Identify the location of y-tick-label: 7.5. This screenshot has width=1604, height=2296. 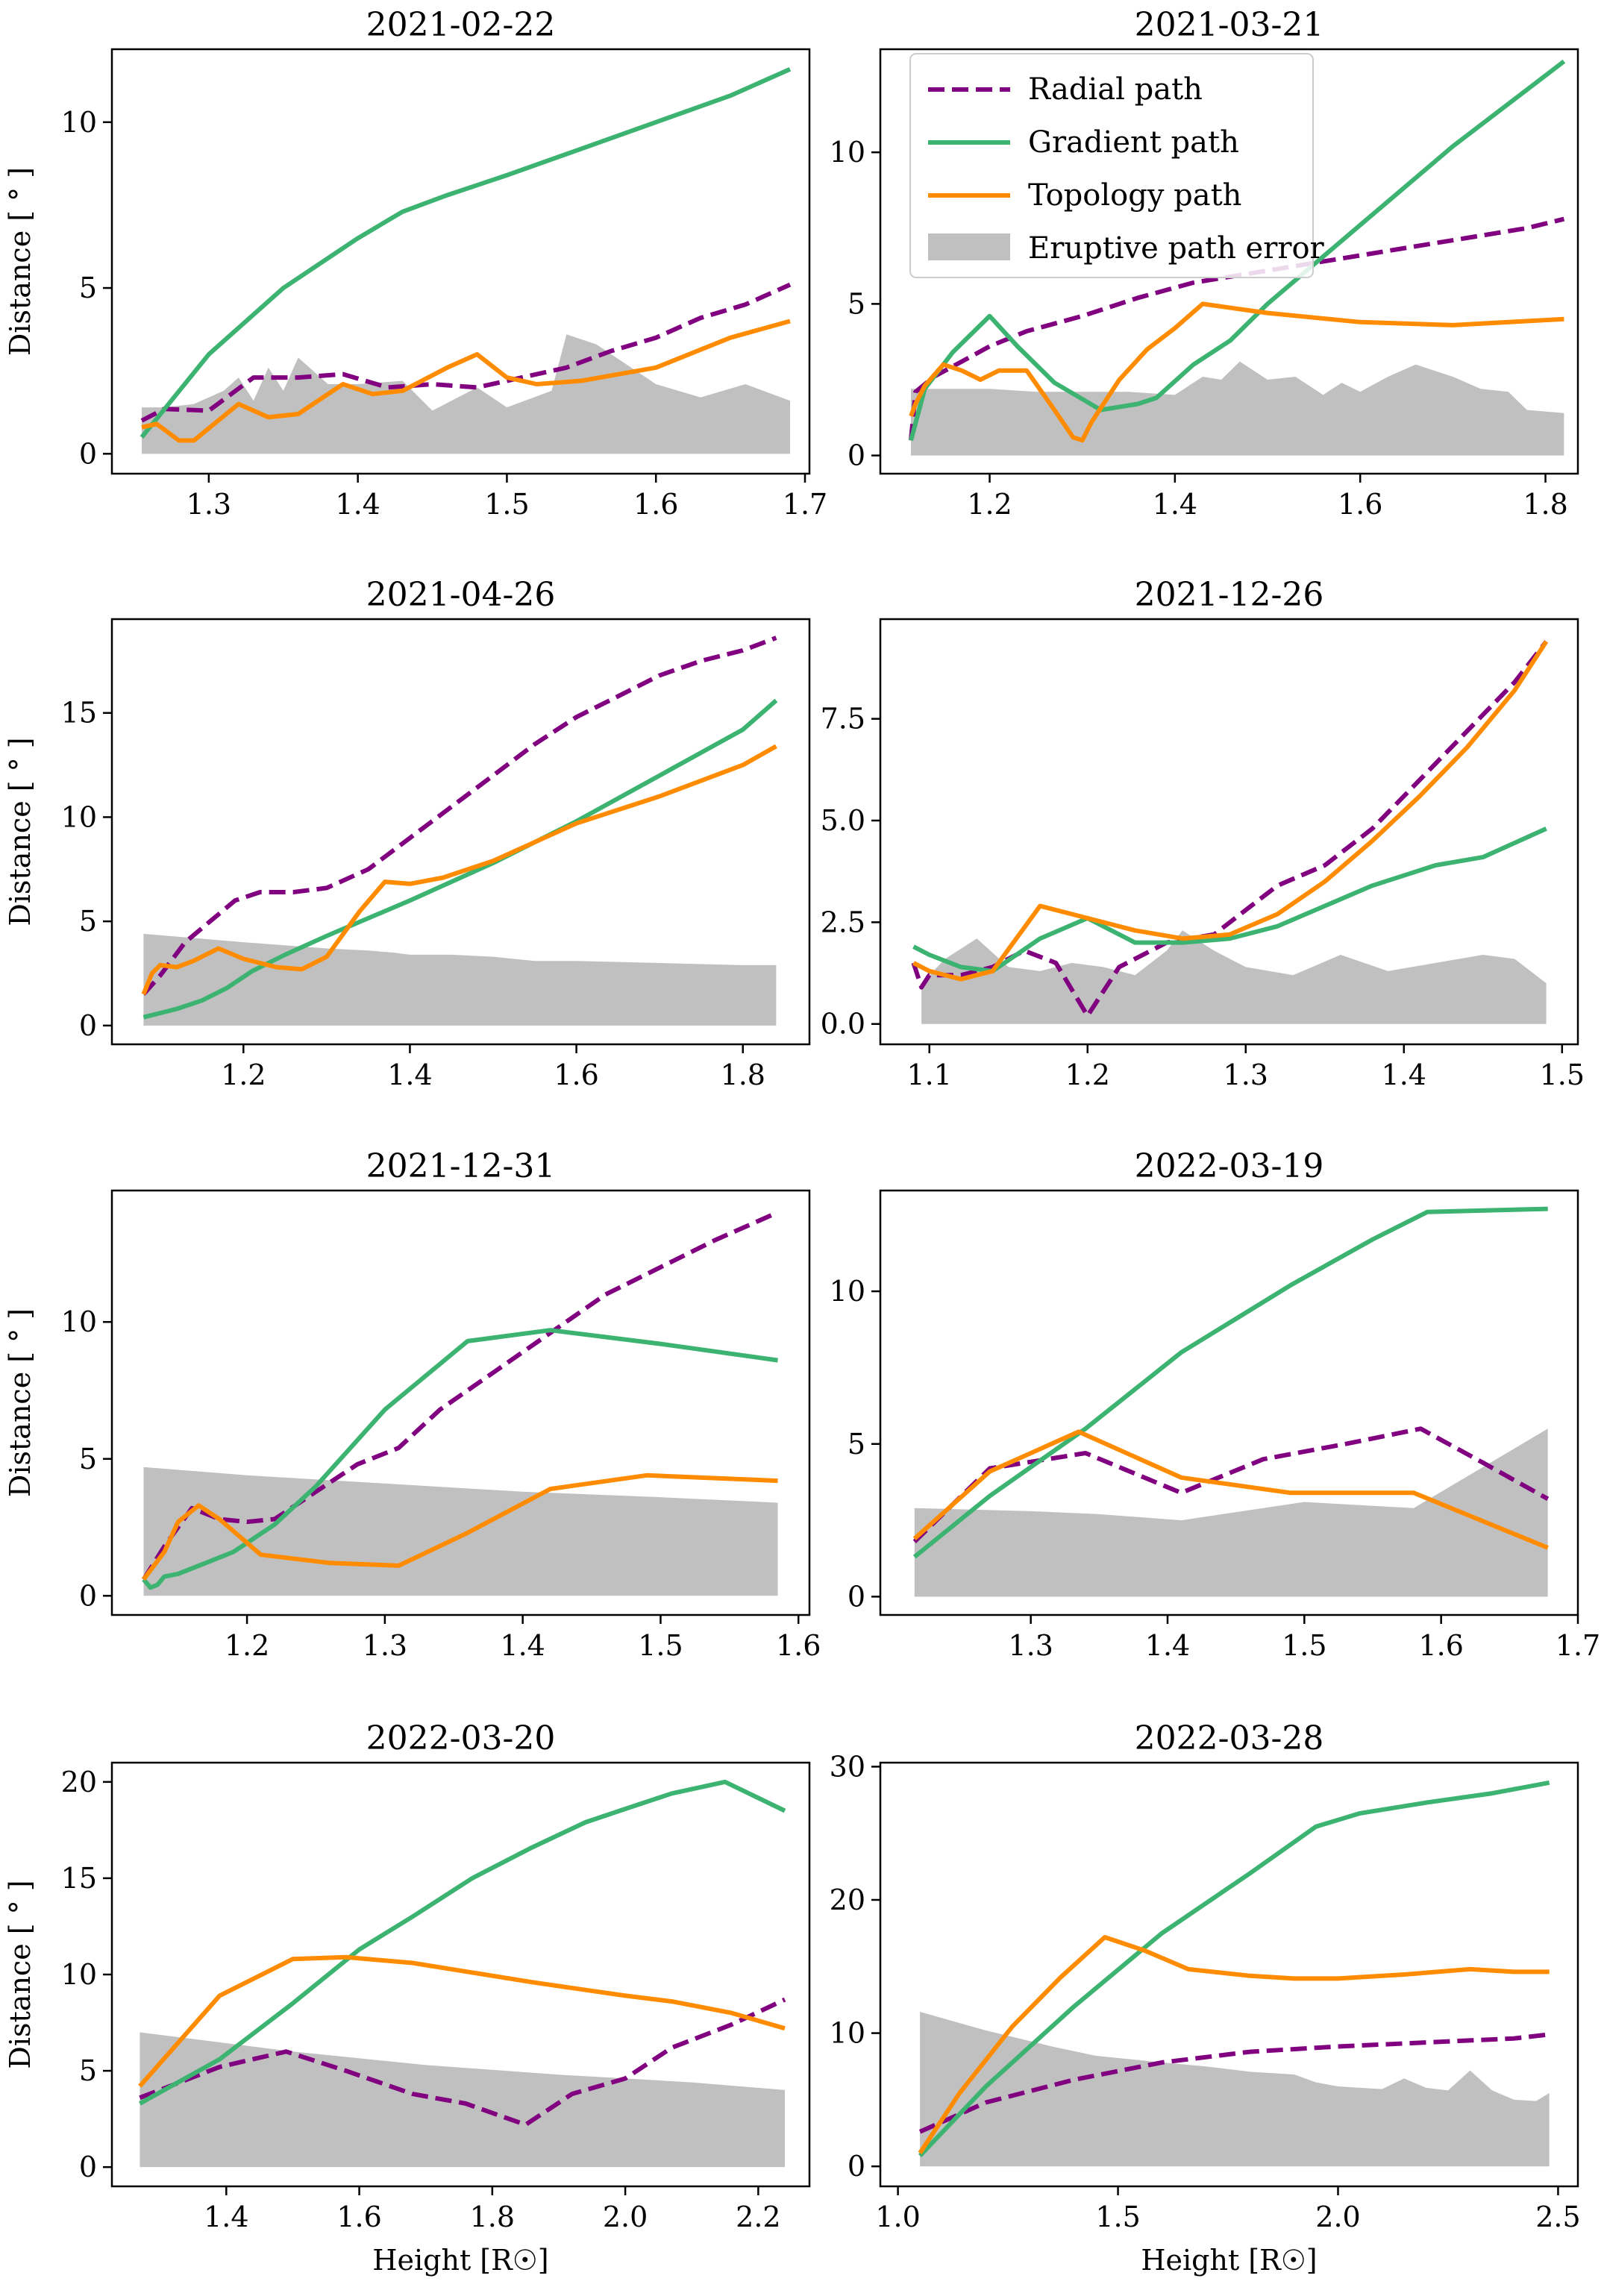
(843, 719).